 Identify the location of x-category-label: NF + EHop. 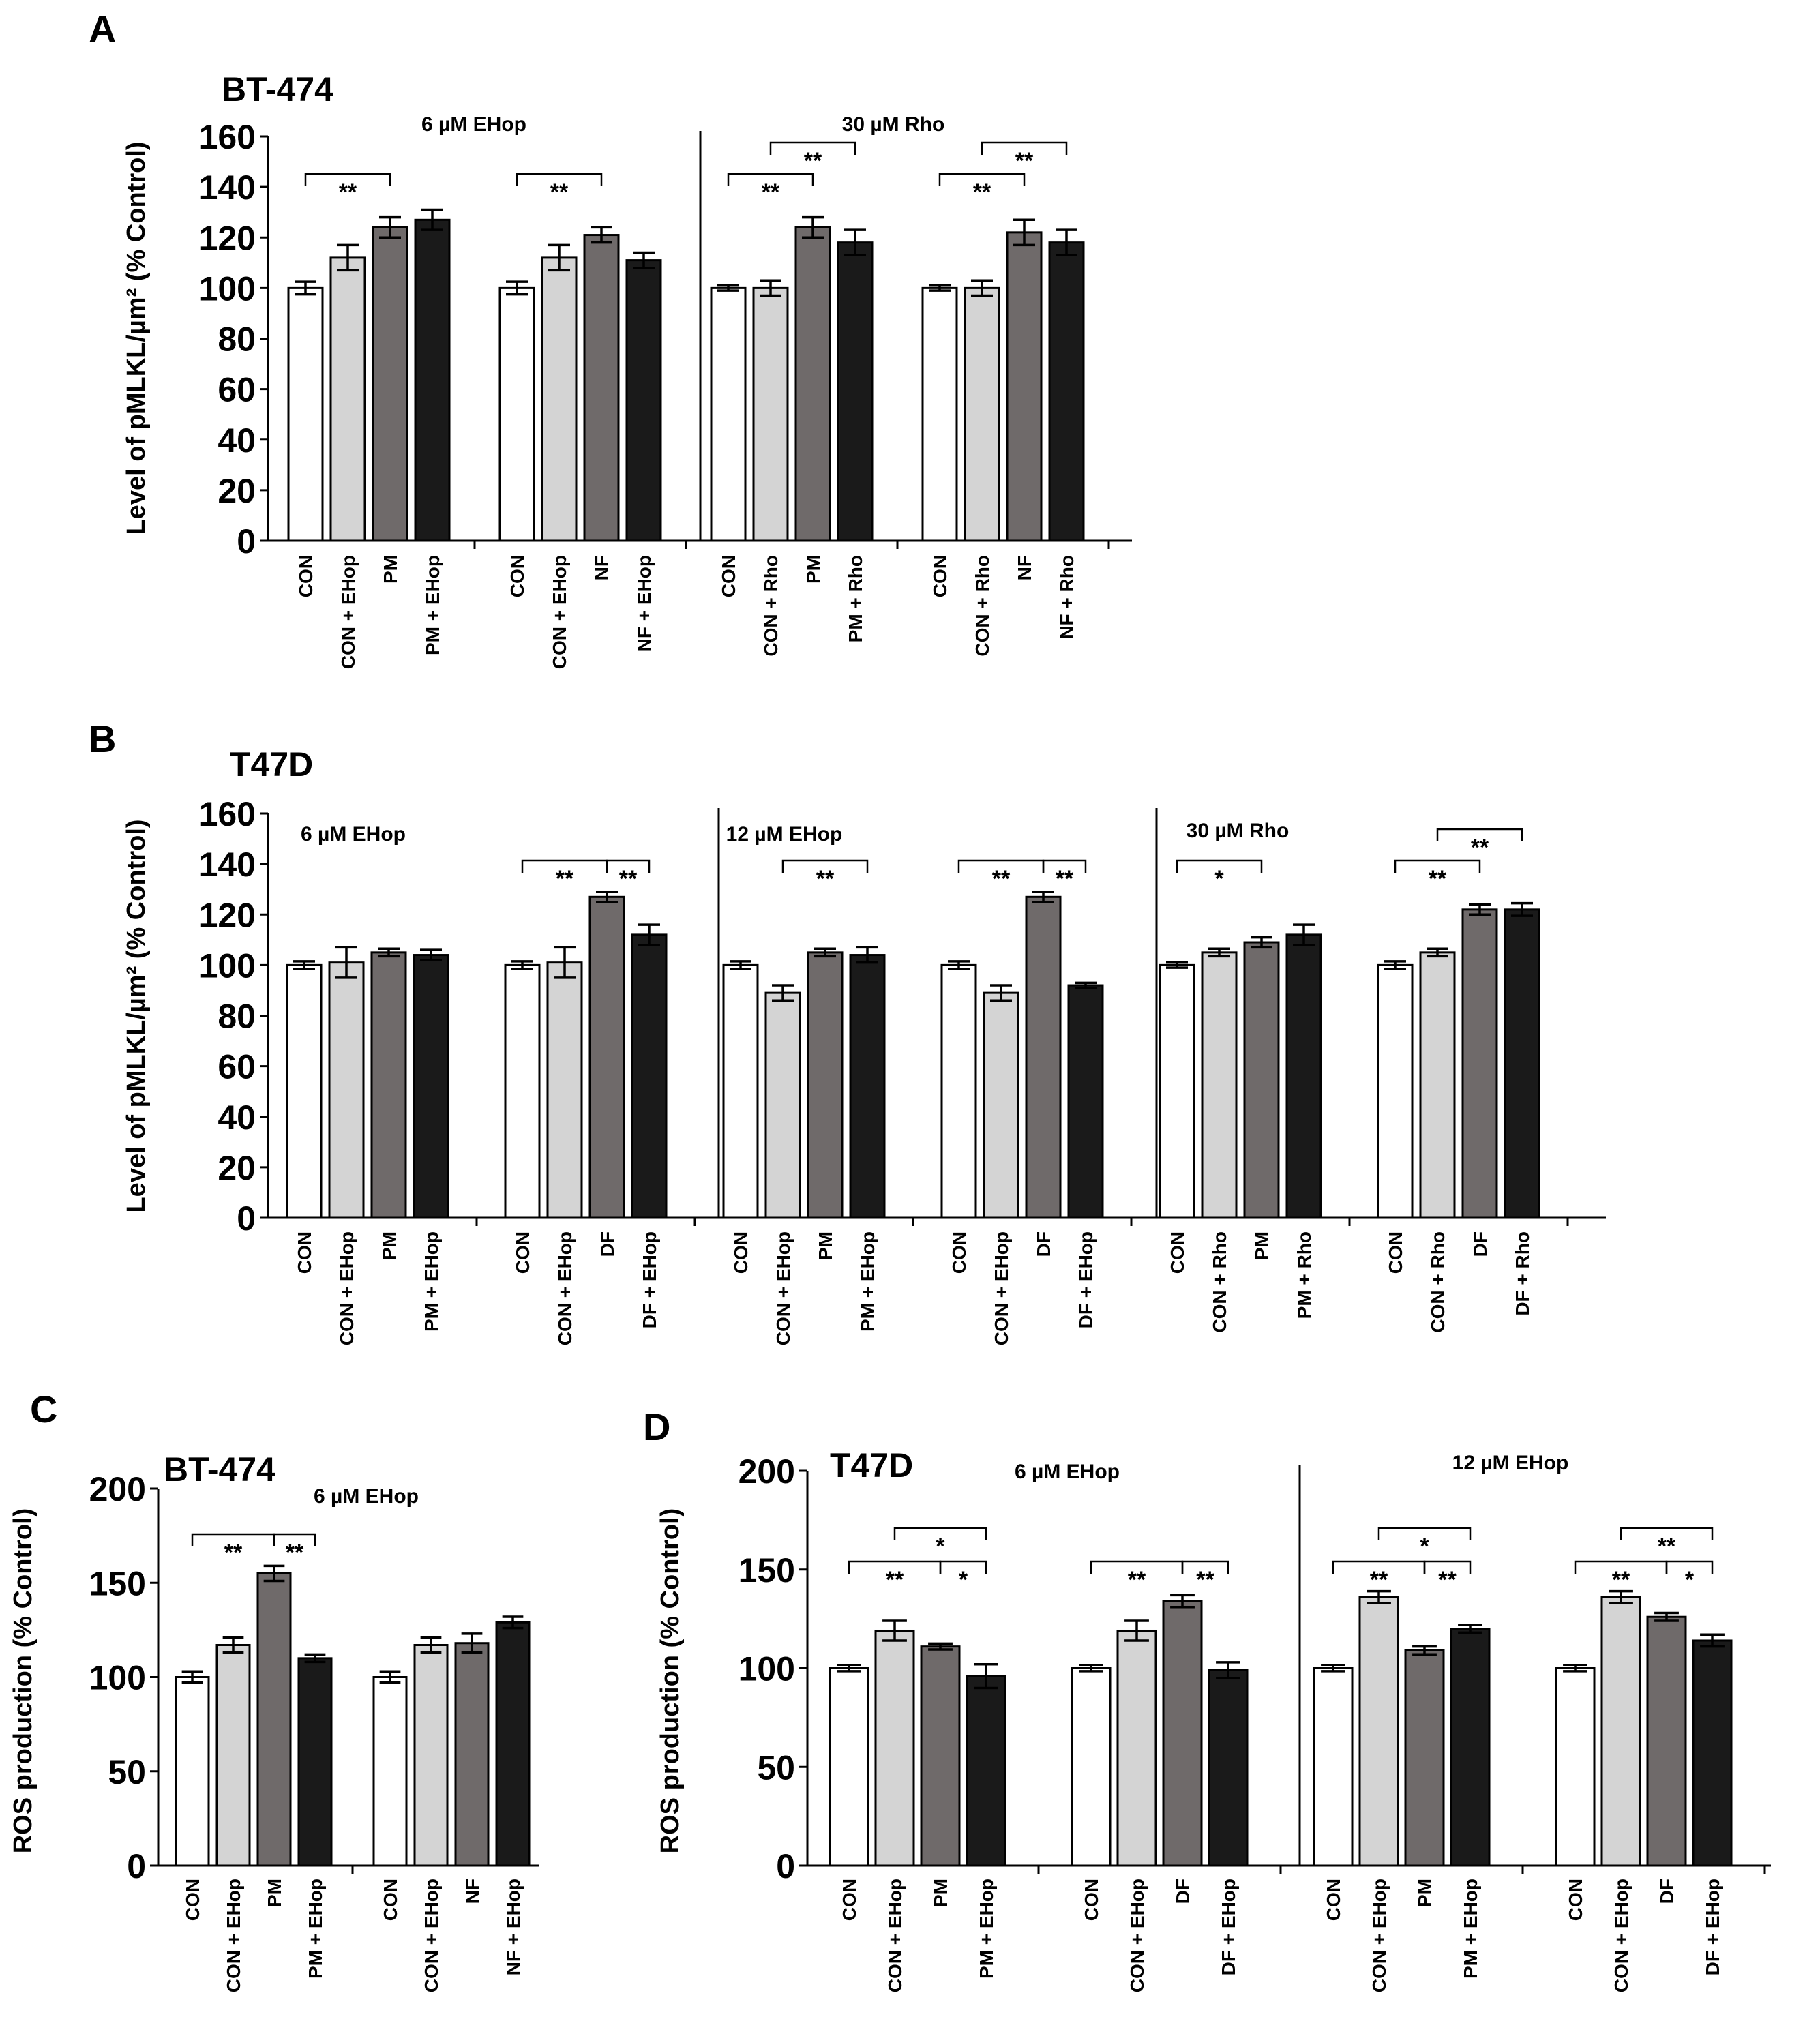
(644, 603).